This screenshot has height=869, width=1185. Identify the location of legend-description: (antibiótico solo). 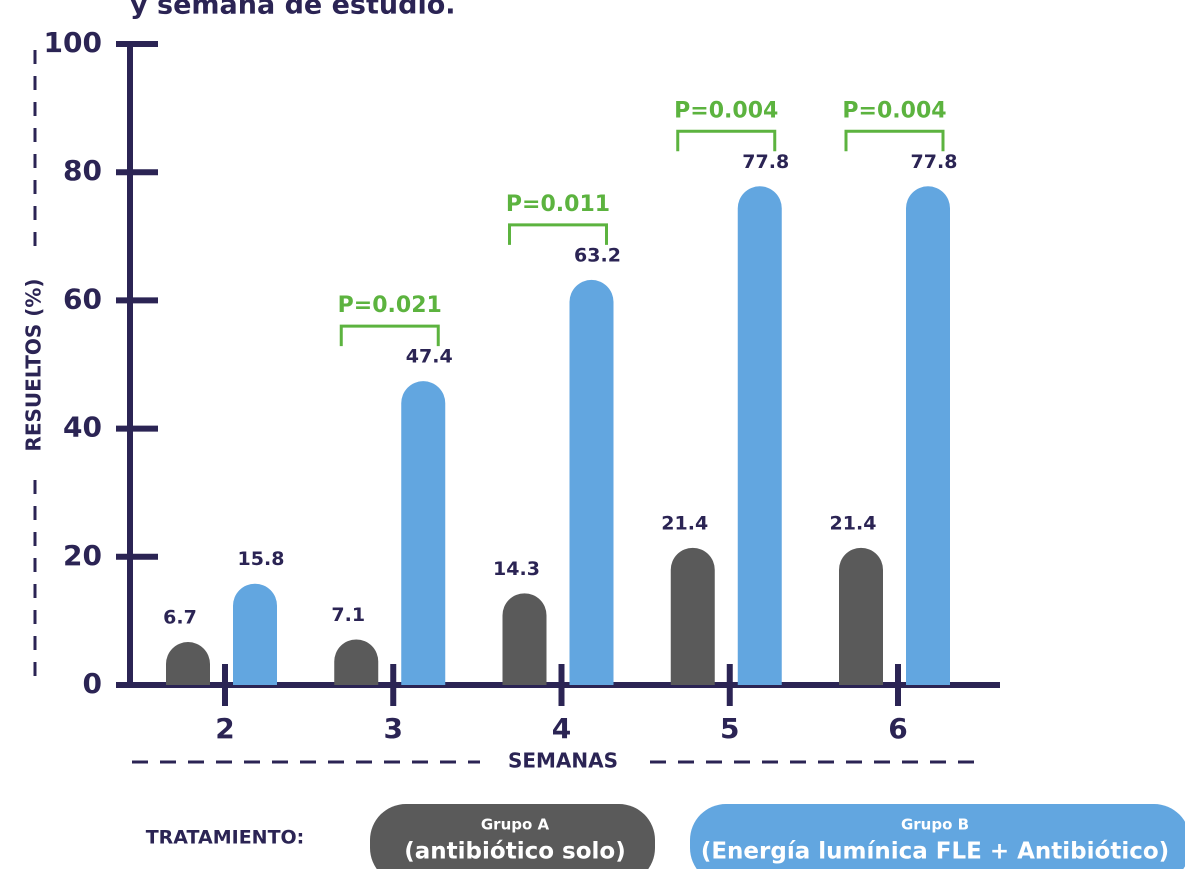
(514, 852).